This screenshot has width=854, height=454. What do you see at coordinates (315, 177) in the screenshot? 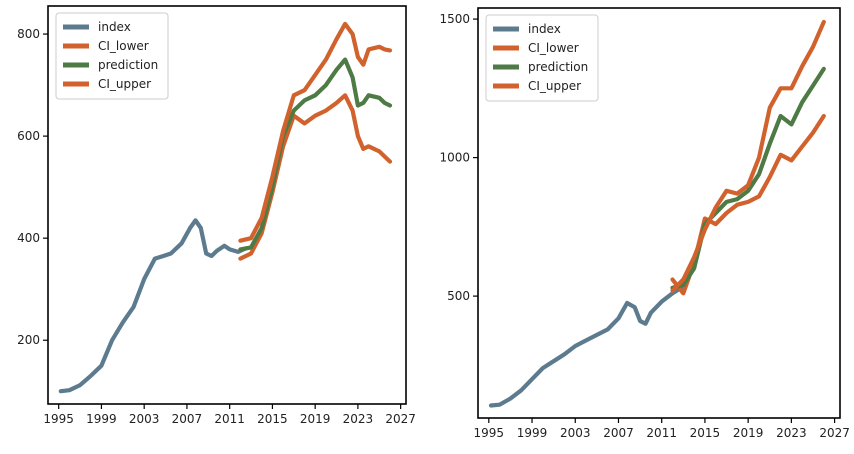
I see `series-line-ci-lower` at bounding box center [315, 177].